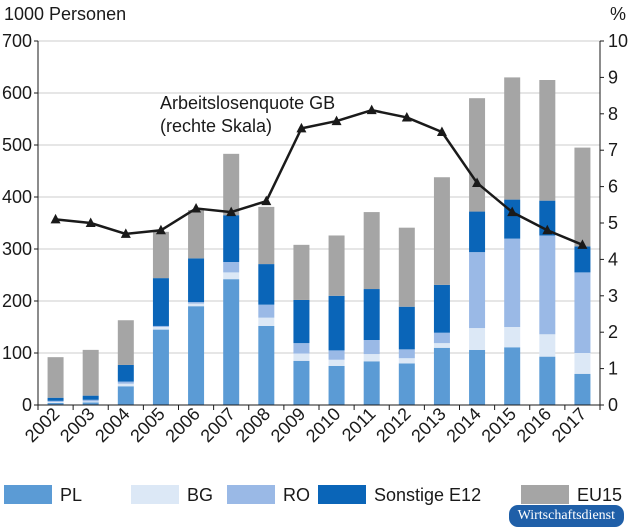 The image size is (630, 531). What do you see at coordinates (613, 150) in the screenshot?
I see `right-tick-label: 7` at bounding box center [613, 150].